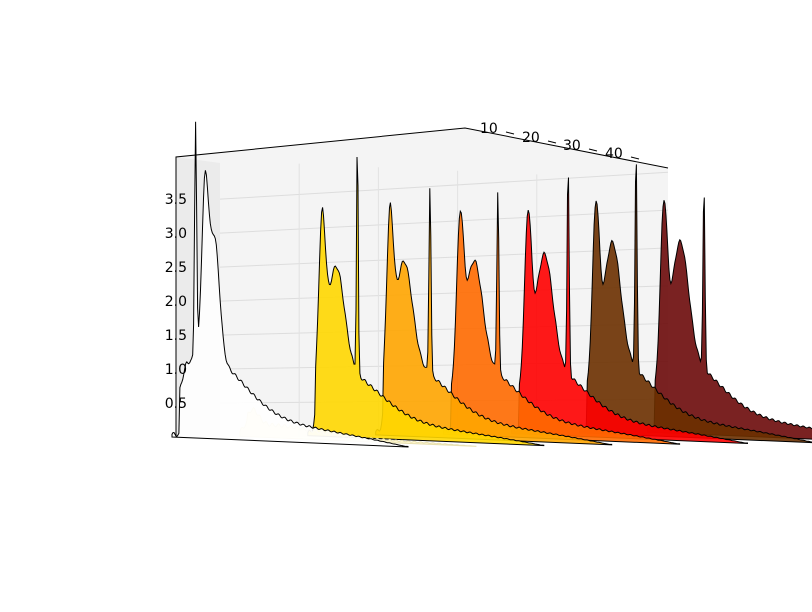 The image size is (812, 612). What do you see at coordinates (176, 404) in the screenshot?
I see `z-tick-label: 0.5` at bounding box center [176, 404].